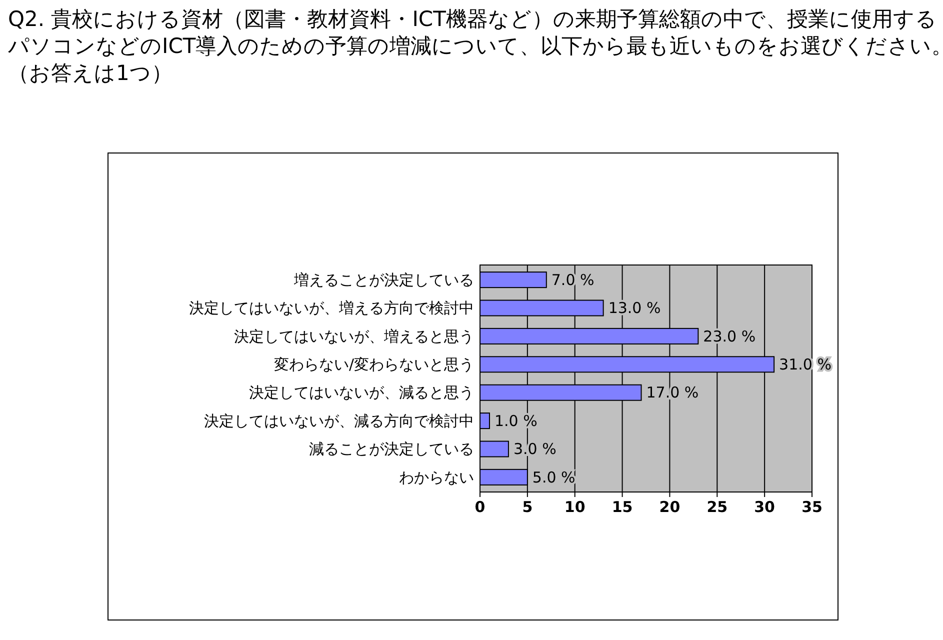 Image resolution: width=943 pixels, height=640 pixels. Describe the element at coordinates (383, 279) in the screenshot. I see `y-tick-label: 増えることが決定している` at that location.